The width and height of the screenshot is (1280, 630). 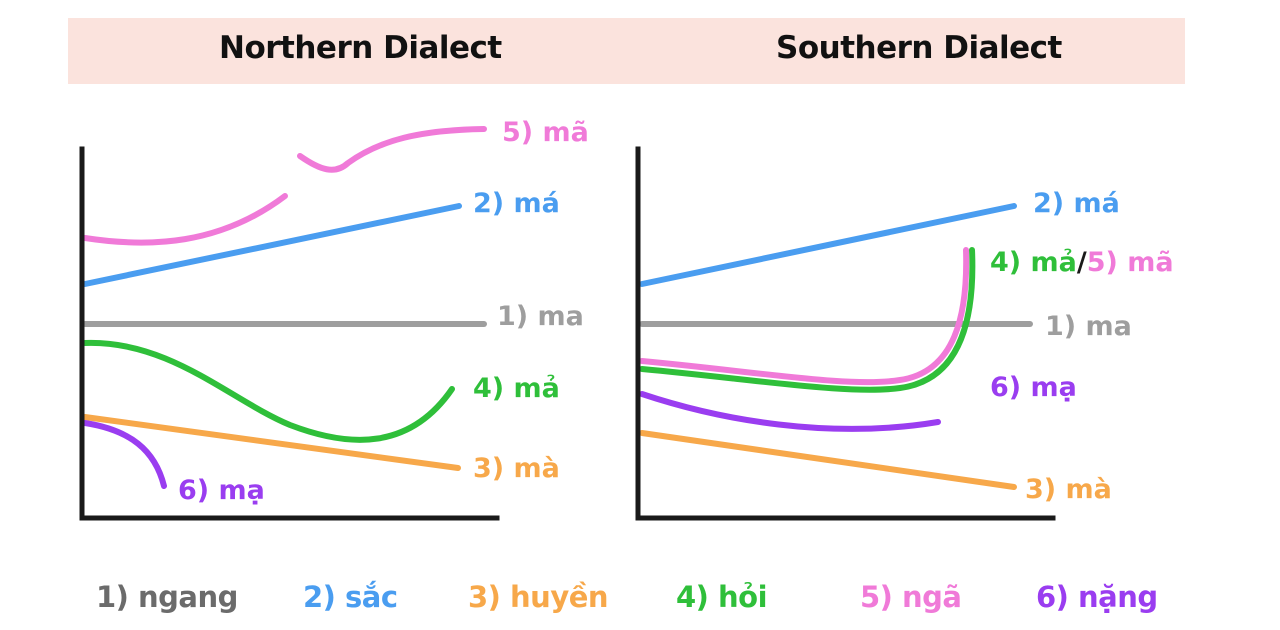 What do you see at coordinates (516, 468) in the screenshot?
I see `northern-label-huyen: 3) mà` at bounding box center [516, 468].